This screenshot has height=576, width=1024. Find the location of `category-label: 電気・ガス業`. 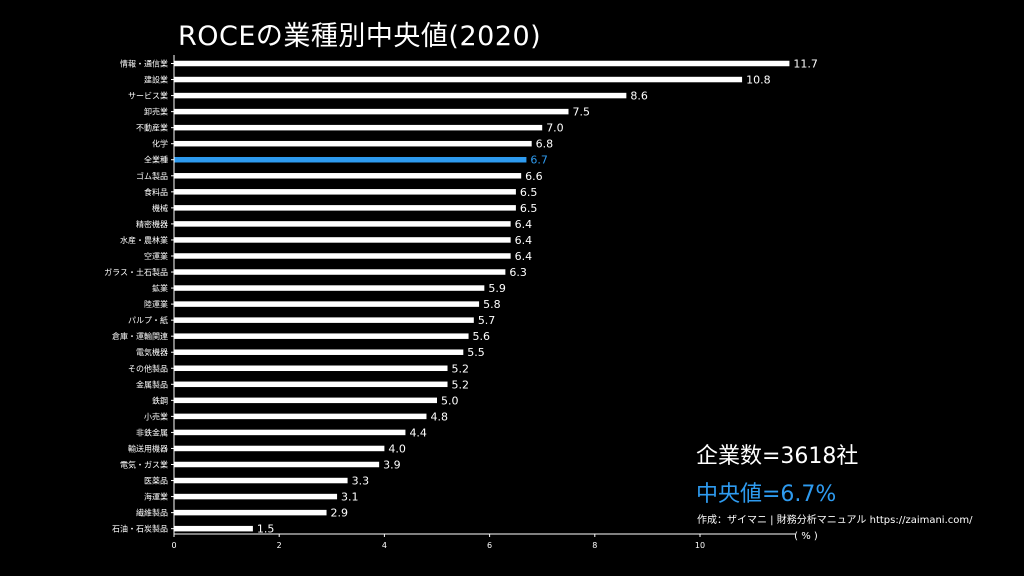

category-label: 電気・ガス業 is located at coordinates (144, 465).